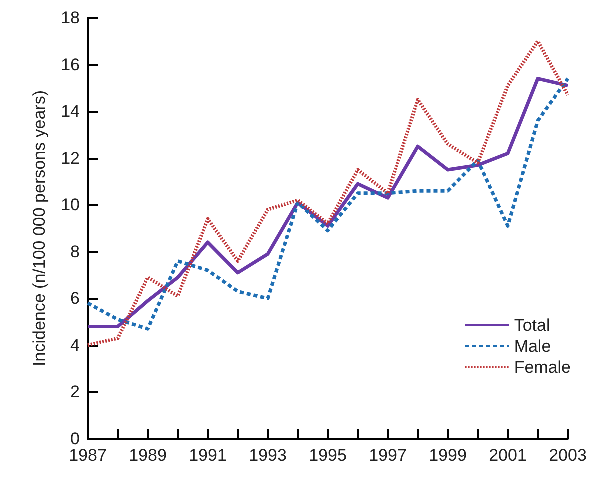 This screenshot has height=479, width=604. Describe the element at coordinates (268, 455) in the screenshot. I see `x-tick-label: 1993` at that location.